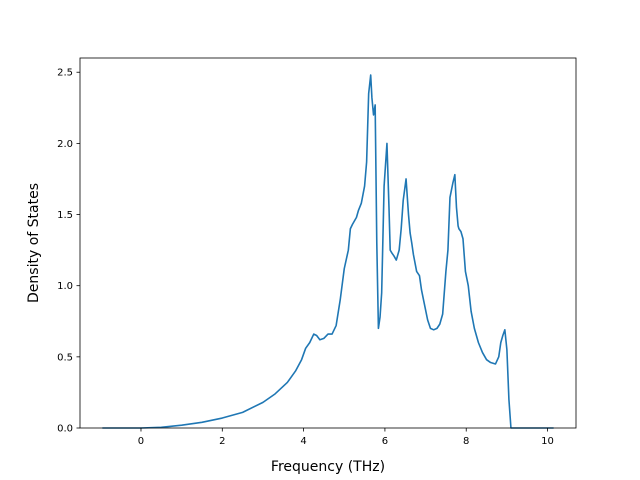  I want to click on y-axis-label: Density of States, so click(34, 243).